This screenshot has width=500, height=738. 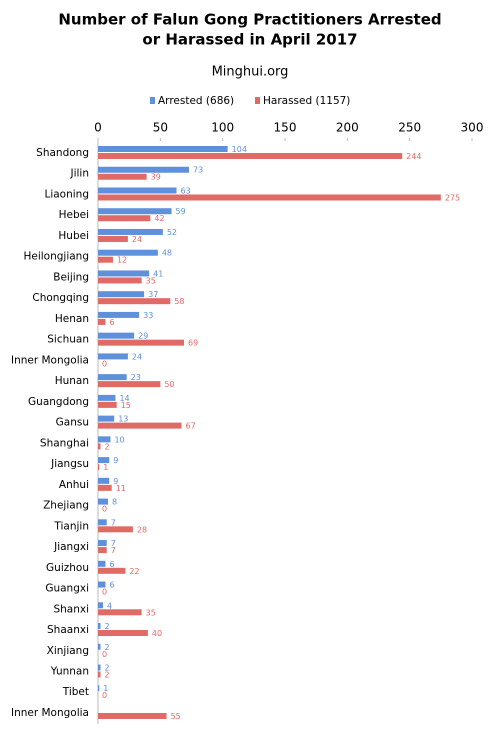 What do you see at coordinates (472, 128) in the screenshot?
I see `x-tick-label: 300` at bounding box center [472, 128].